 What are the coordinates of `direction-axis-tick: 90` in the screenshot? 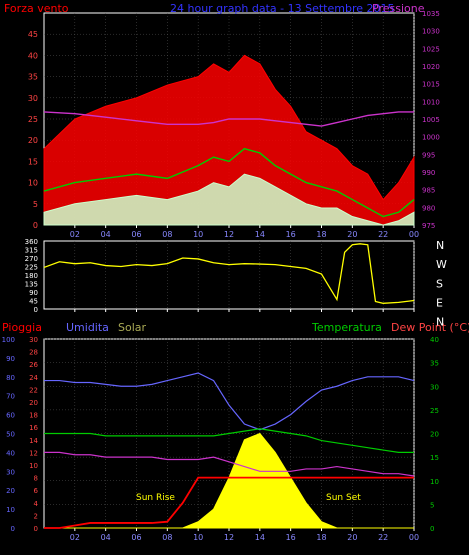 It's located at (33, 293).